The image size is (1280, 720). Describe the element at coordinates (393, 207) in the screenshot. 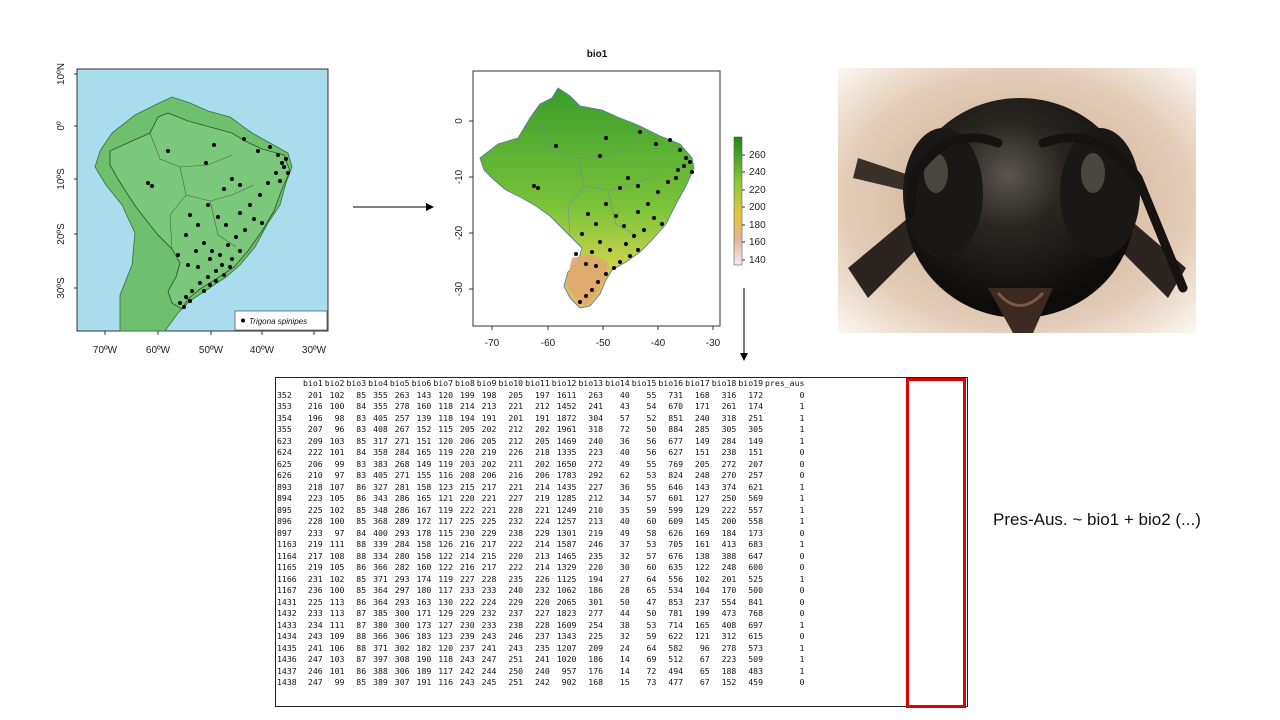

I see `arrow-right` at that location.